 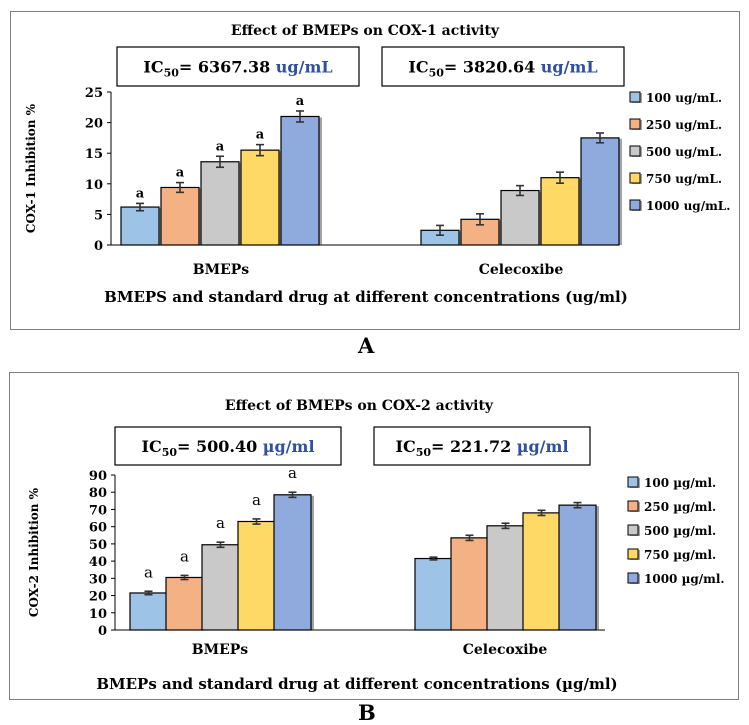 What do you see at coordinates (98, 579) in the screenshot?
I see `y-tick-label: 30` at bounding box center [98, 579].